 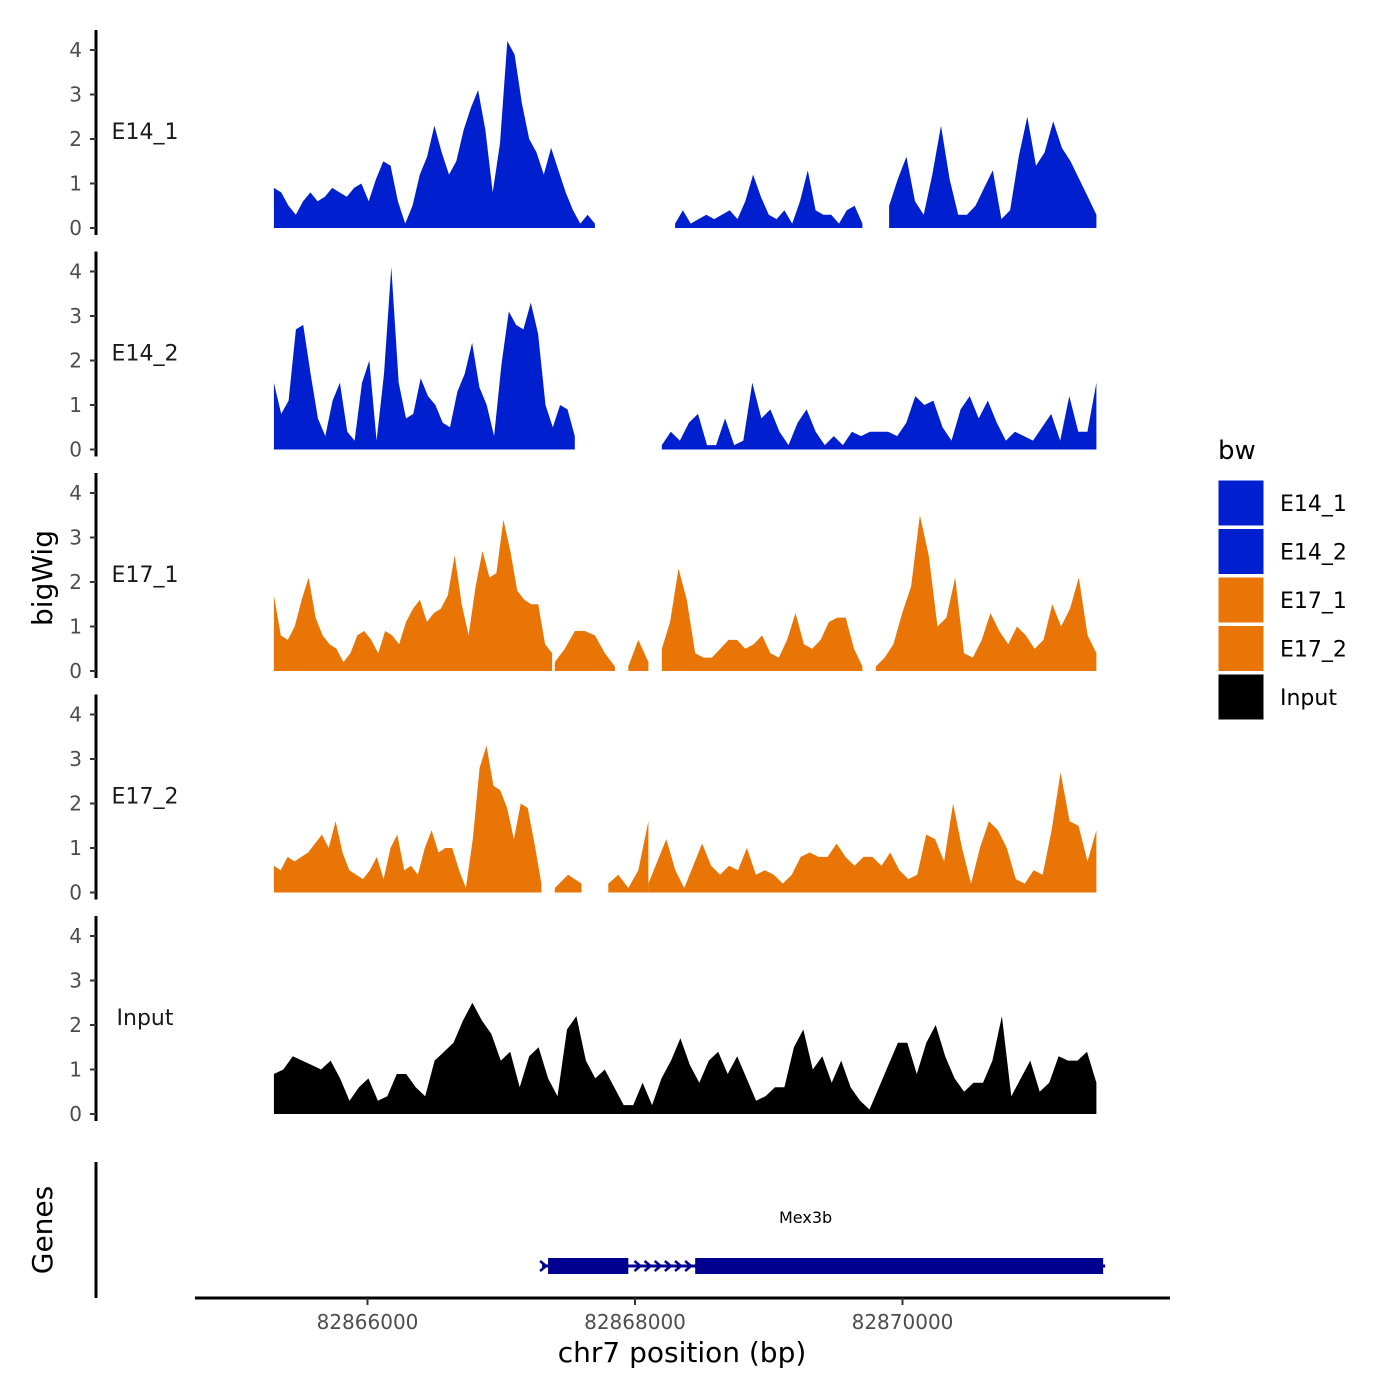 I want to click on gene-mex3b: Mex3b, so click(x=822, y=1241).